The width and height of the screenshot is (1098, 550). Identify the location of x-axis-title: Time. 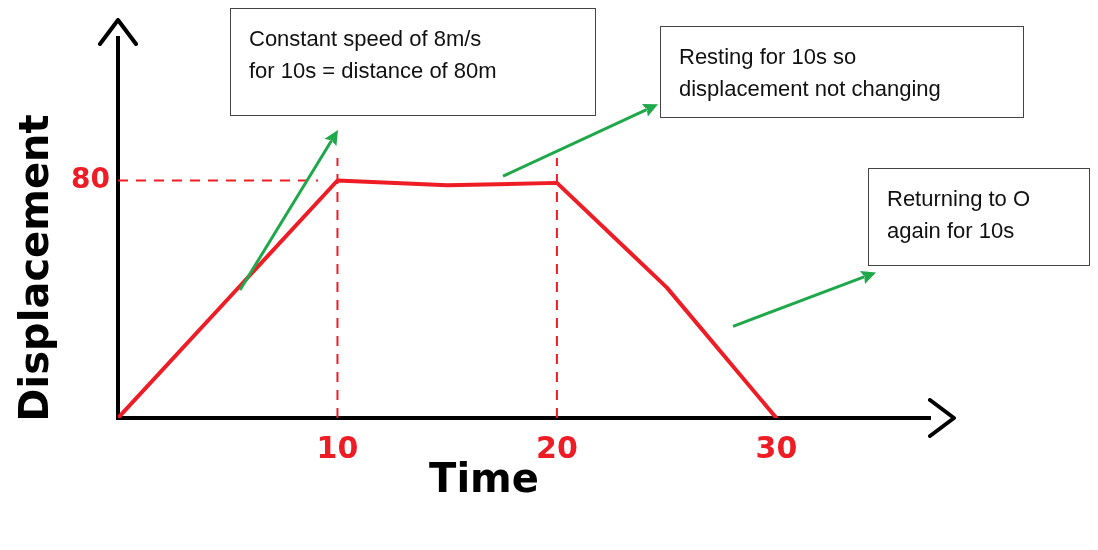
(484, 478).